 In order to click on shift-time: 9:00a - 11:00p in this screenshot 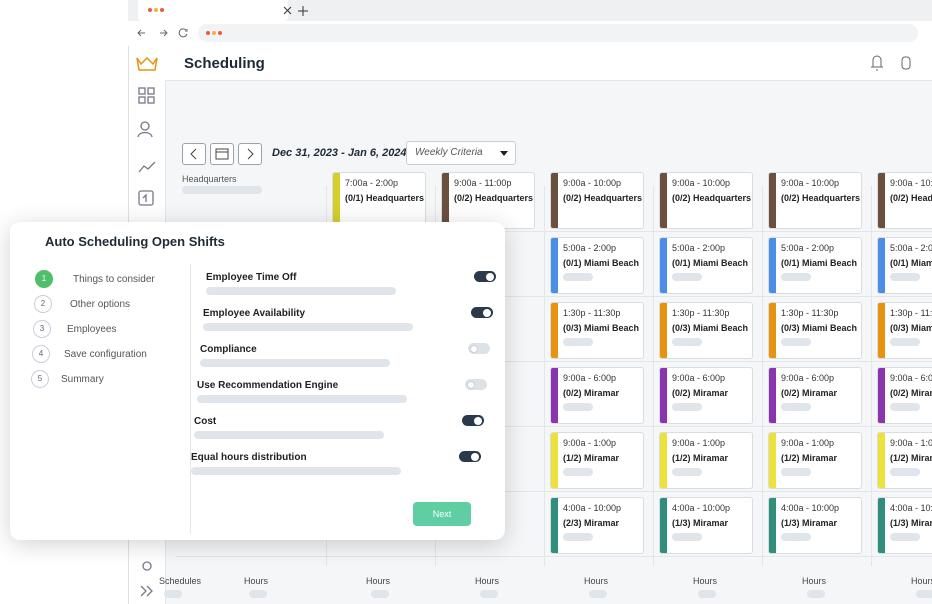, I will do `click(483, 183)`.